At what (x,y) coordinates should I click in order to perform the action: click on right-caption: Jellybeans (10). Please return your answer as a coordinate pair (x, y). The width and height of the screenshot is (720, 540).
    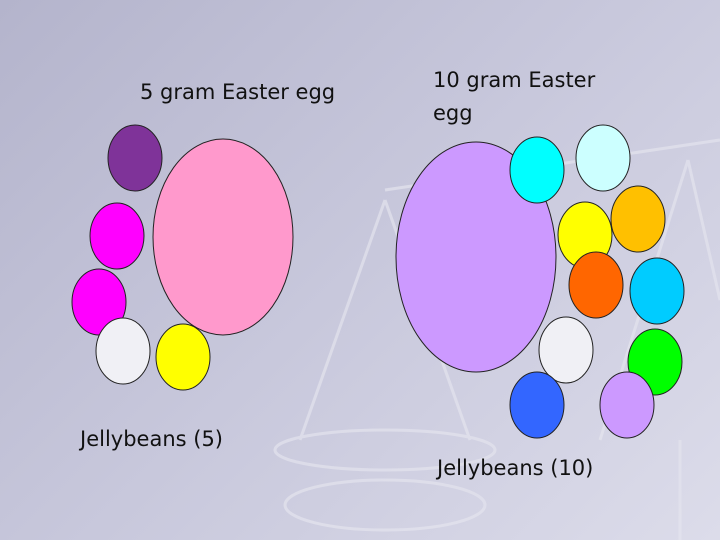
    Looking at the image, I should click on (515, 468).